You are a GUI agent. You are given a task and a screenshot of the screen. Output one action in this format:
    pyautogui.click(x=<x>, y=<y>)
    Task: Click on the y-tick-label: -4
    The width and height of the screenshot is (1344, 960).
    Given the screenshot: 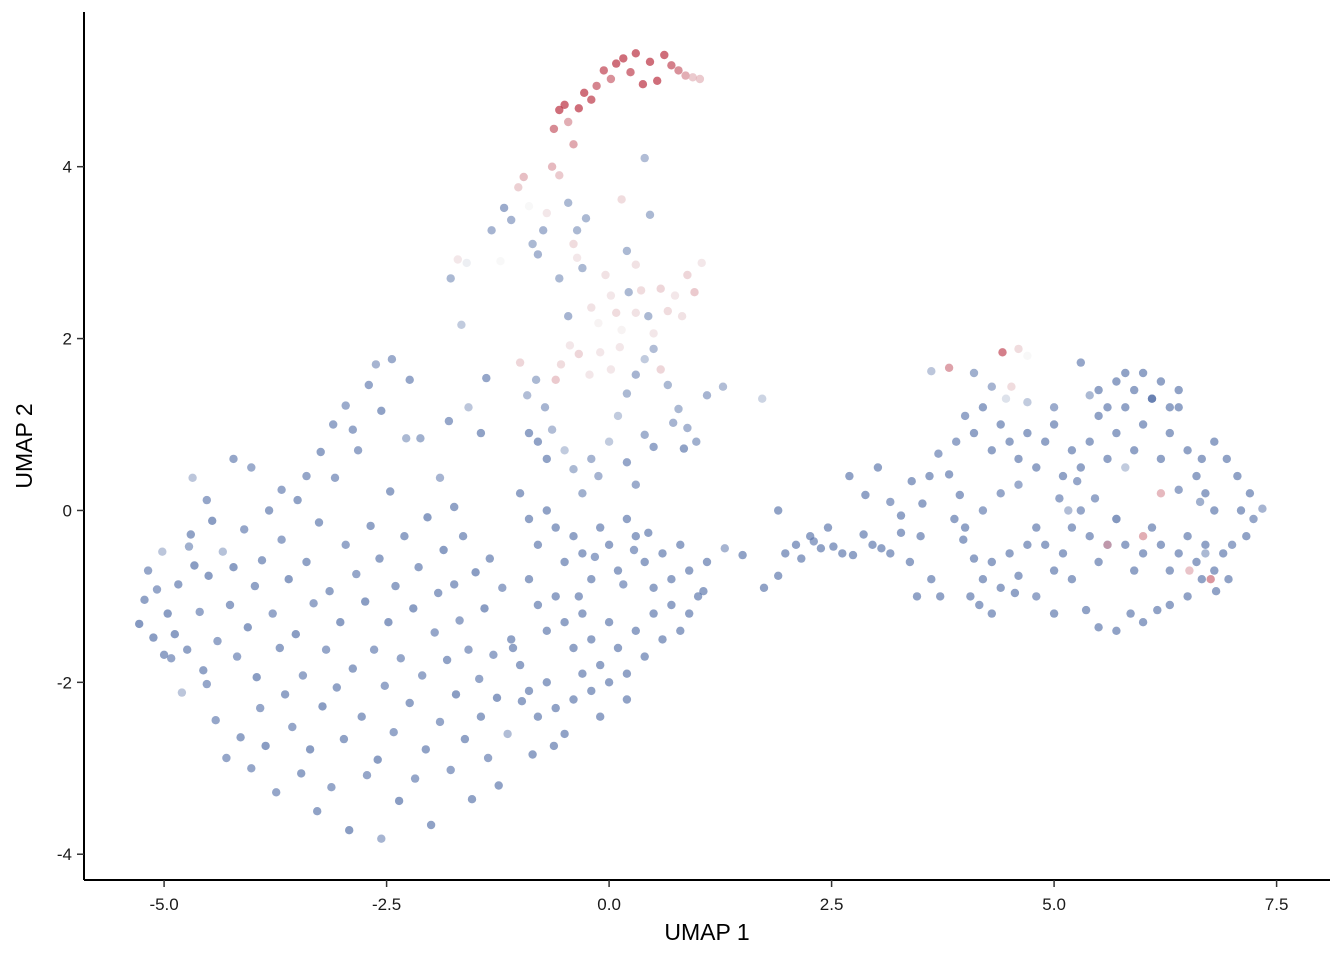 What is the action you would take?
    pyautogui.click(x=64, y=854)
    